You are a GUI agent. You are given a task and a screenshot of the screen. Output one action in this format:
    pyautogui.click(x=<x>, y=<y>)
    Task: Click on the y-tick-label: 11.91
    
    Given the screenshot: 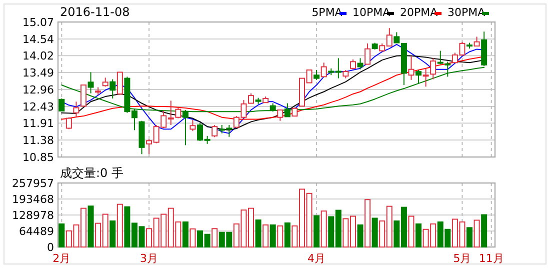 What is the action you would take?
    pyautogui.click(x=38, y=123)
    